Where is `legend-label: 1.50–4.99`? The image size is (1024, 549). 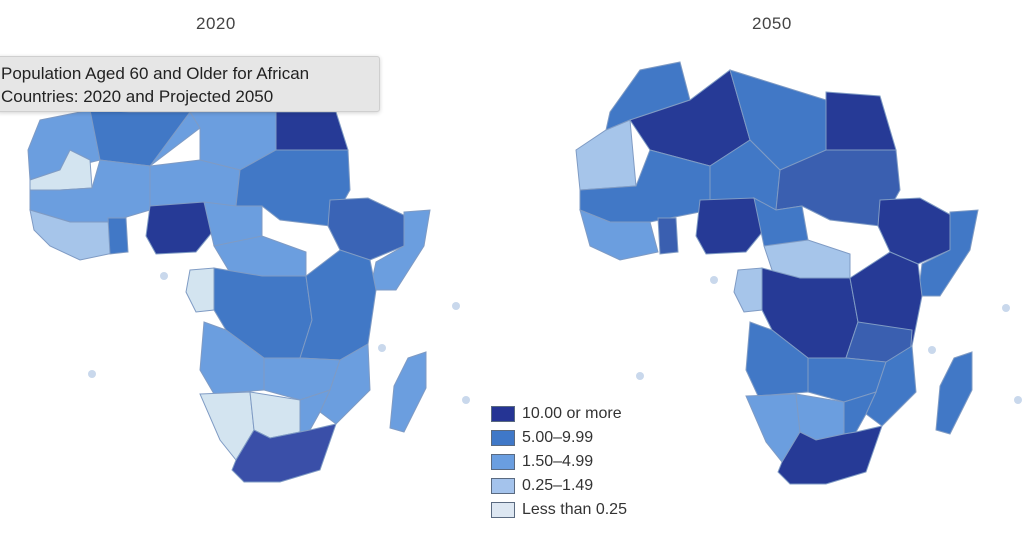 legend-label: 1.50–4.99 is located at coordinates (558, 461).